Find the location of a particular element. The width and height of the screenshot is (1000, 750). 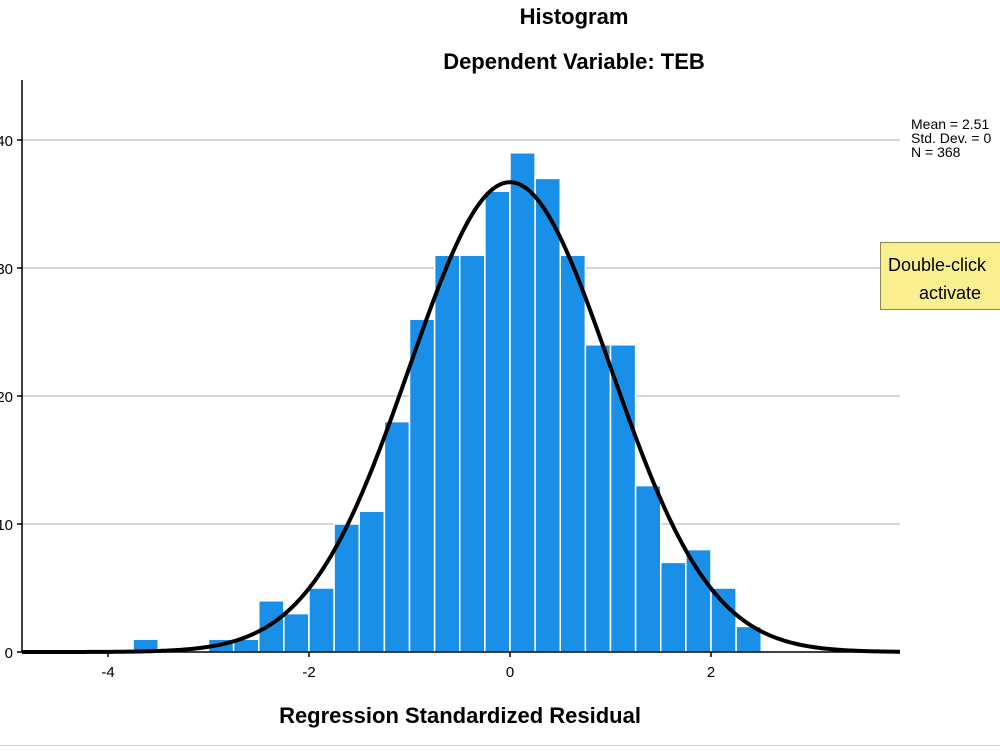

y-tick-label: 30 is located at coordinates (6, 269).